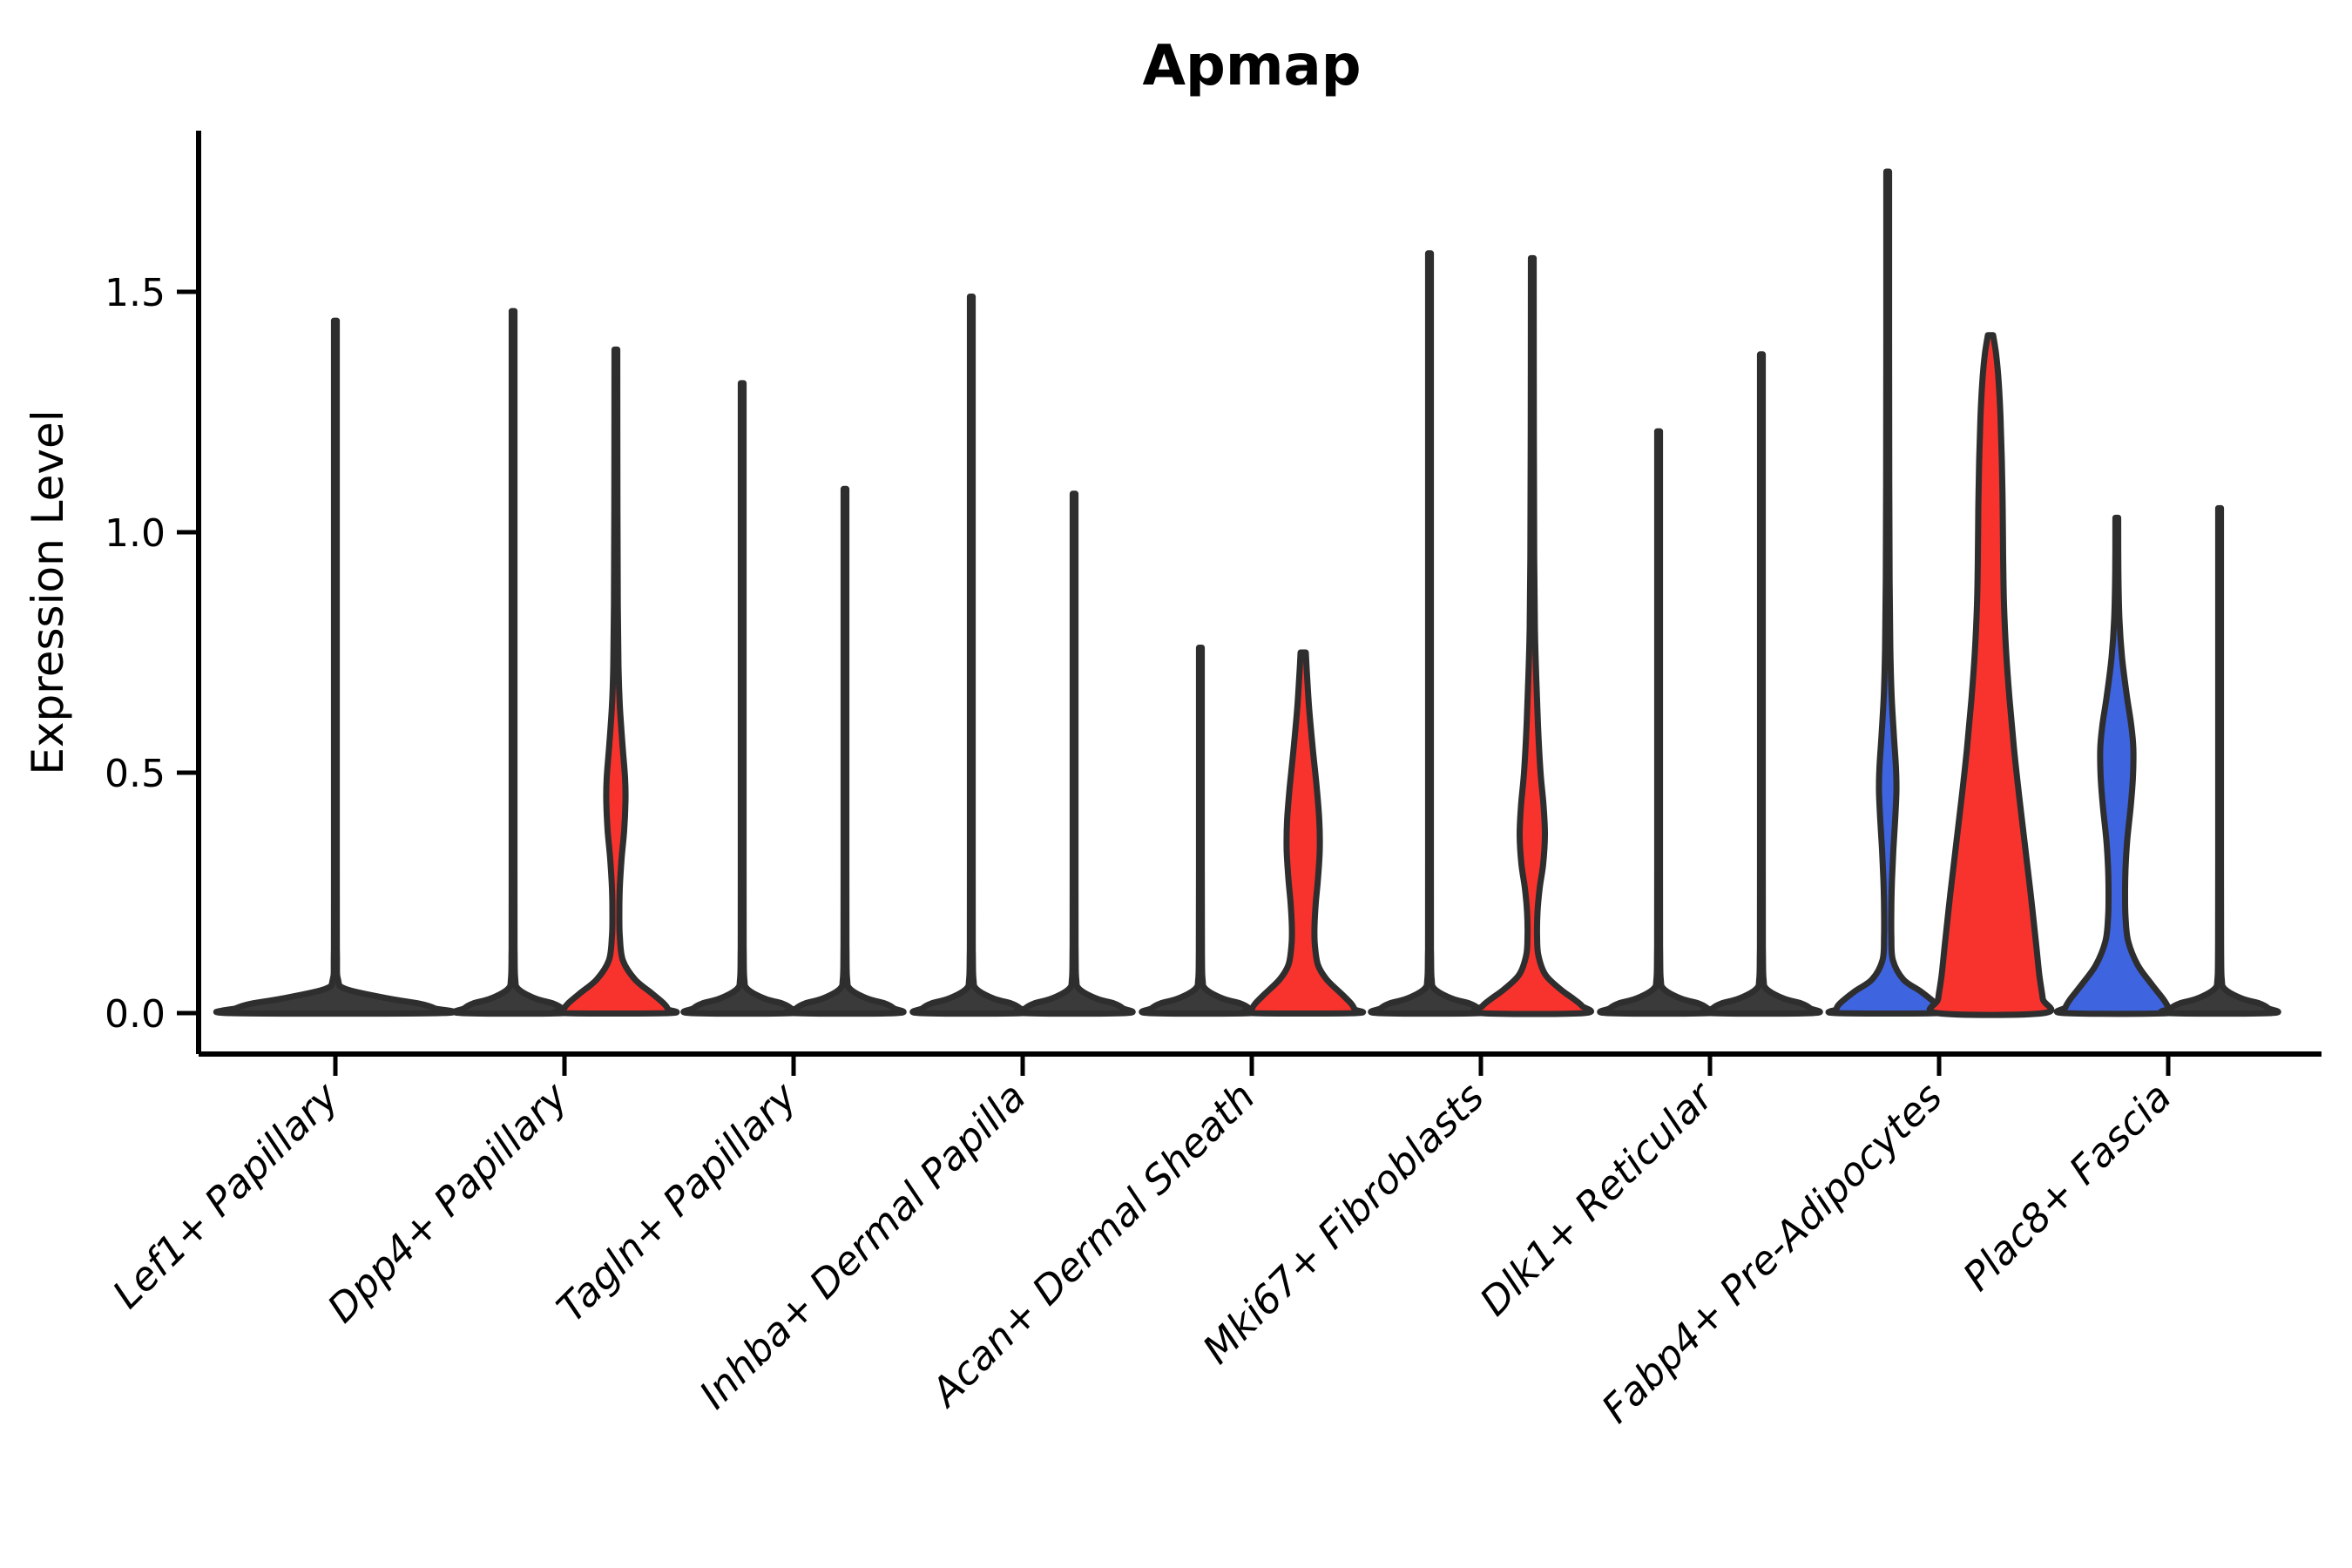 The image size is (2352, 1568). Describe the element at coordinates (1303, 833) in the screenshot. I see `violin-acan-dermal-sheath-right` at that location.